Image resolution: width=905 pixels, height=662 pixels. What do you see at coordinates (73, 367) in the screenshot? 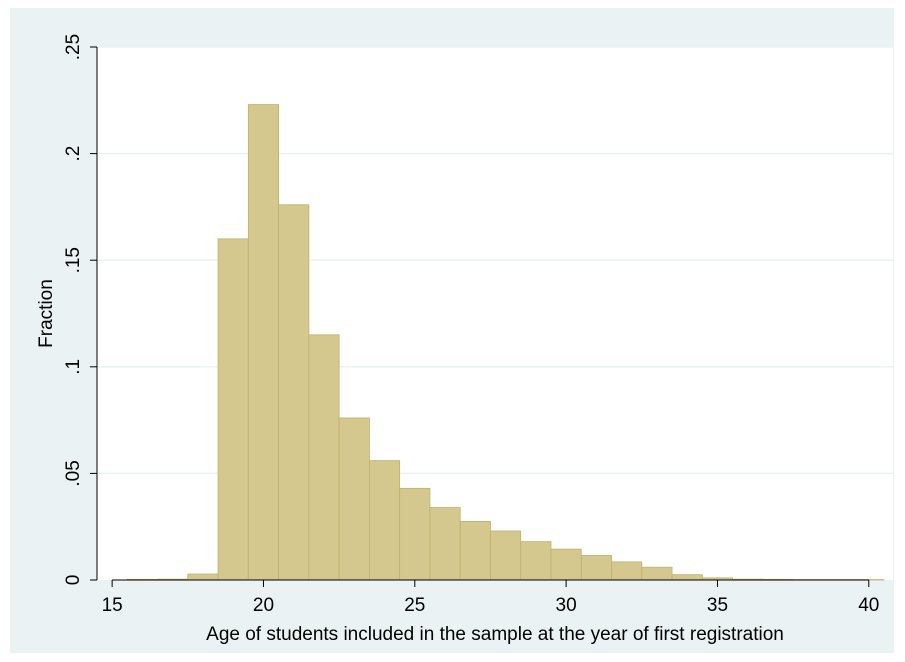
I see `y-tick-label: .1` at bounding box center [73, 367].